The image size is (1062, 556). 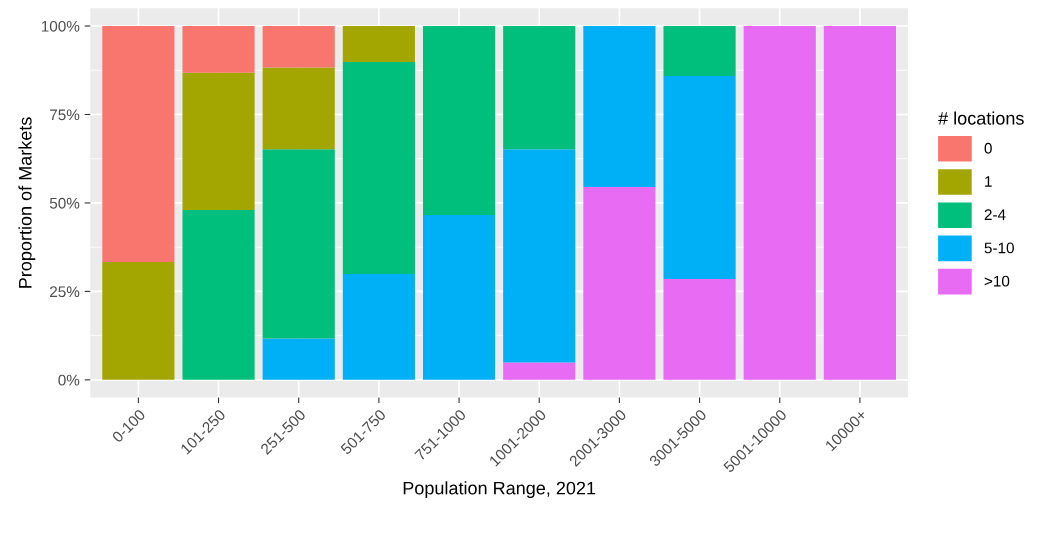 I want to click on y-tick-label: 75%, so click(x=65, y=115).